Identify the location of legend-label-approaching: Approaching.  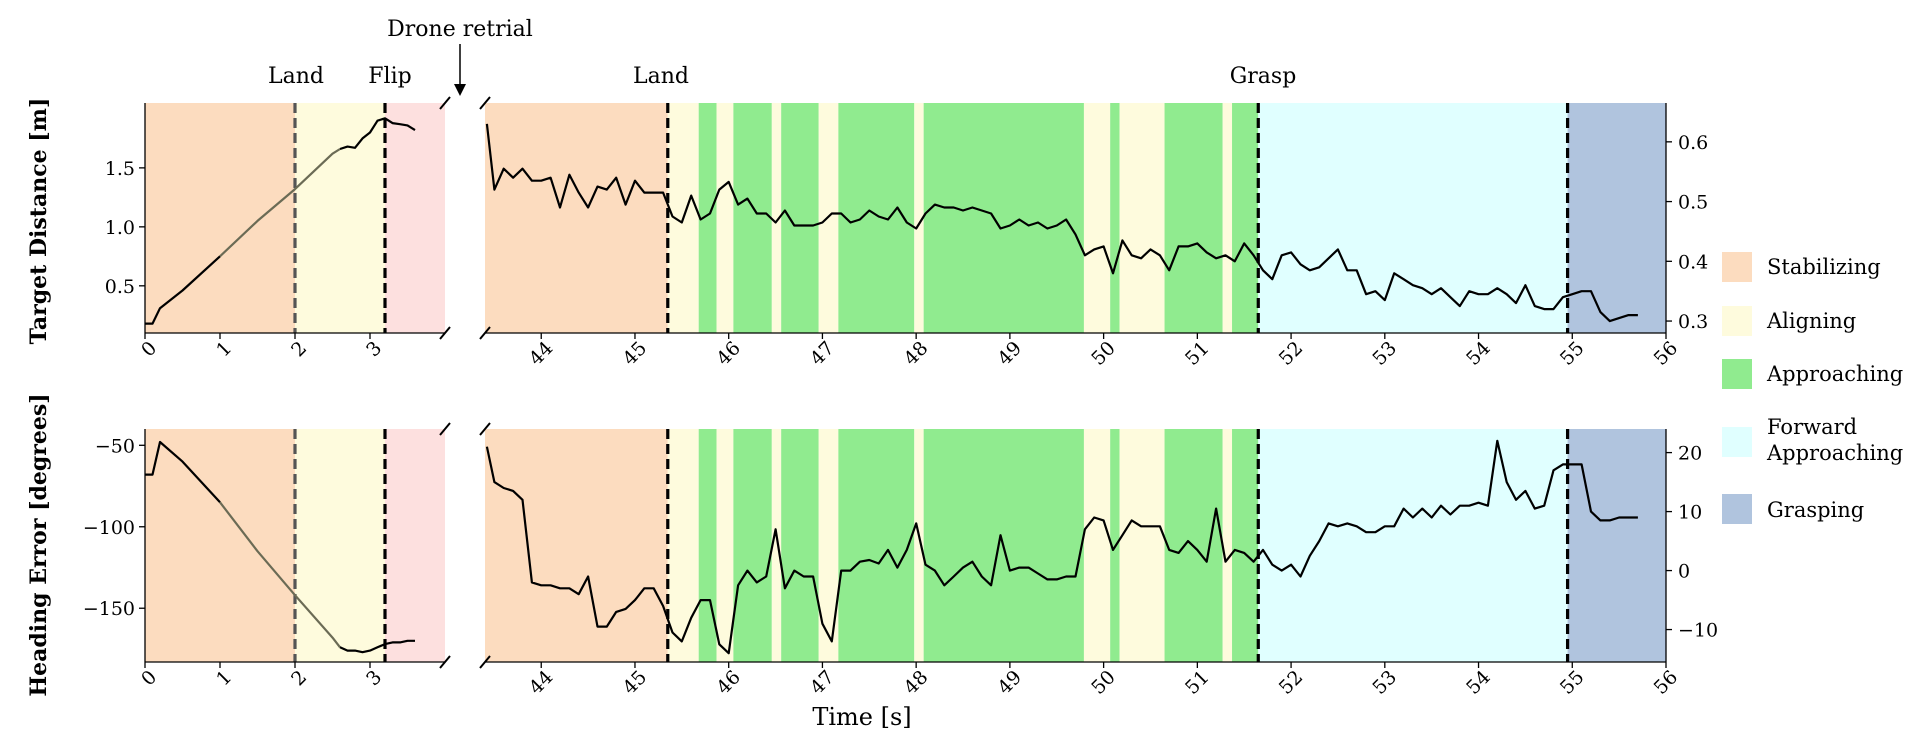
(1834, 374).